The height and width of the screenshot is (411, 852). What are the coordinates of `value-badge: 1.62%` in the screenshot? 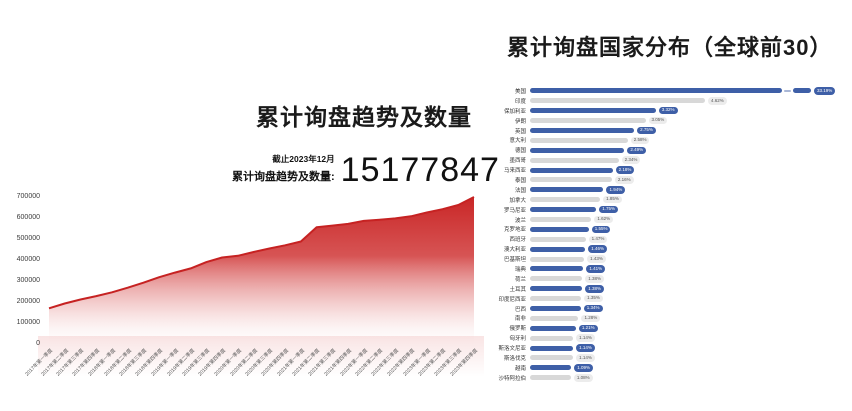 It's located at (604, 219).